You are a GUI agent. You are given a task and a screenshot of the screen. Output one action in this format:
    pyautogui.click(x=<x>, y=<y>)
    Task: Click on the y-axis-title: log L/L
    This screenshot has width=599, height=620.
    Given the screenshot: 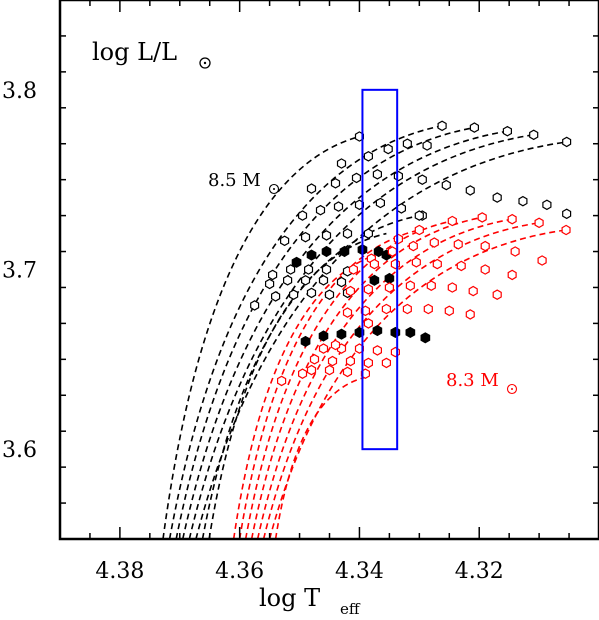 What is the action you would take?
    pyautogui.click(x=151, y=53)
    